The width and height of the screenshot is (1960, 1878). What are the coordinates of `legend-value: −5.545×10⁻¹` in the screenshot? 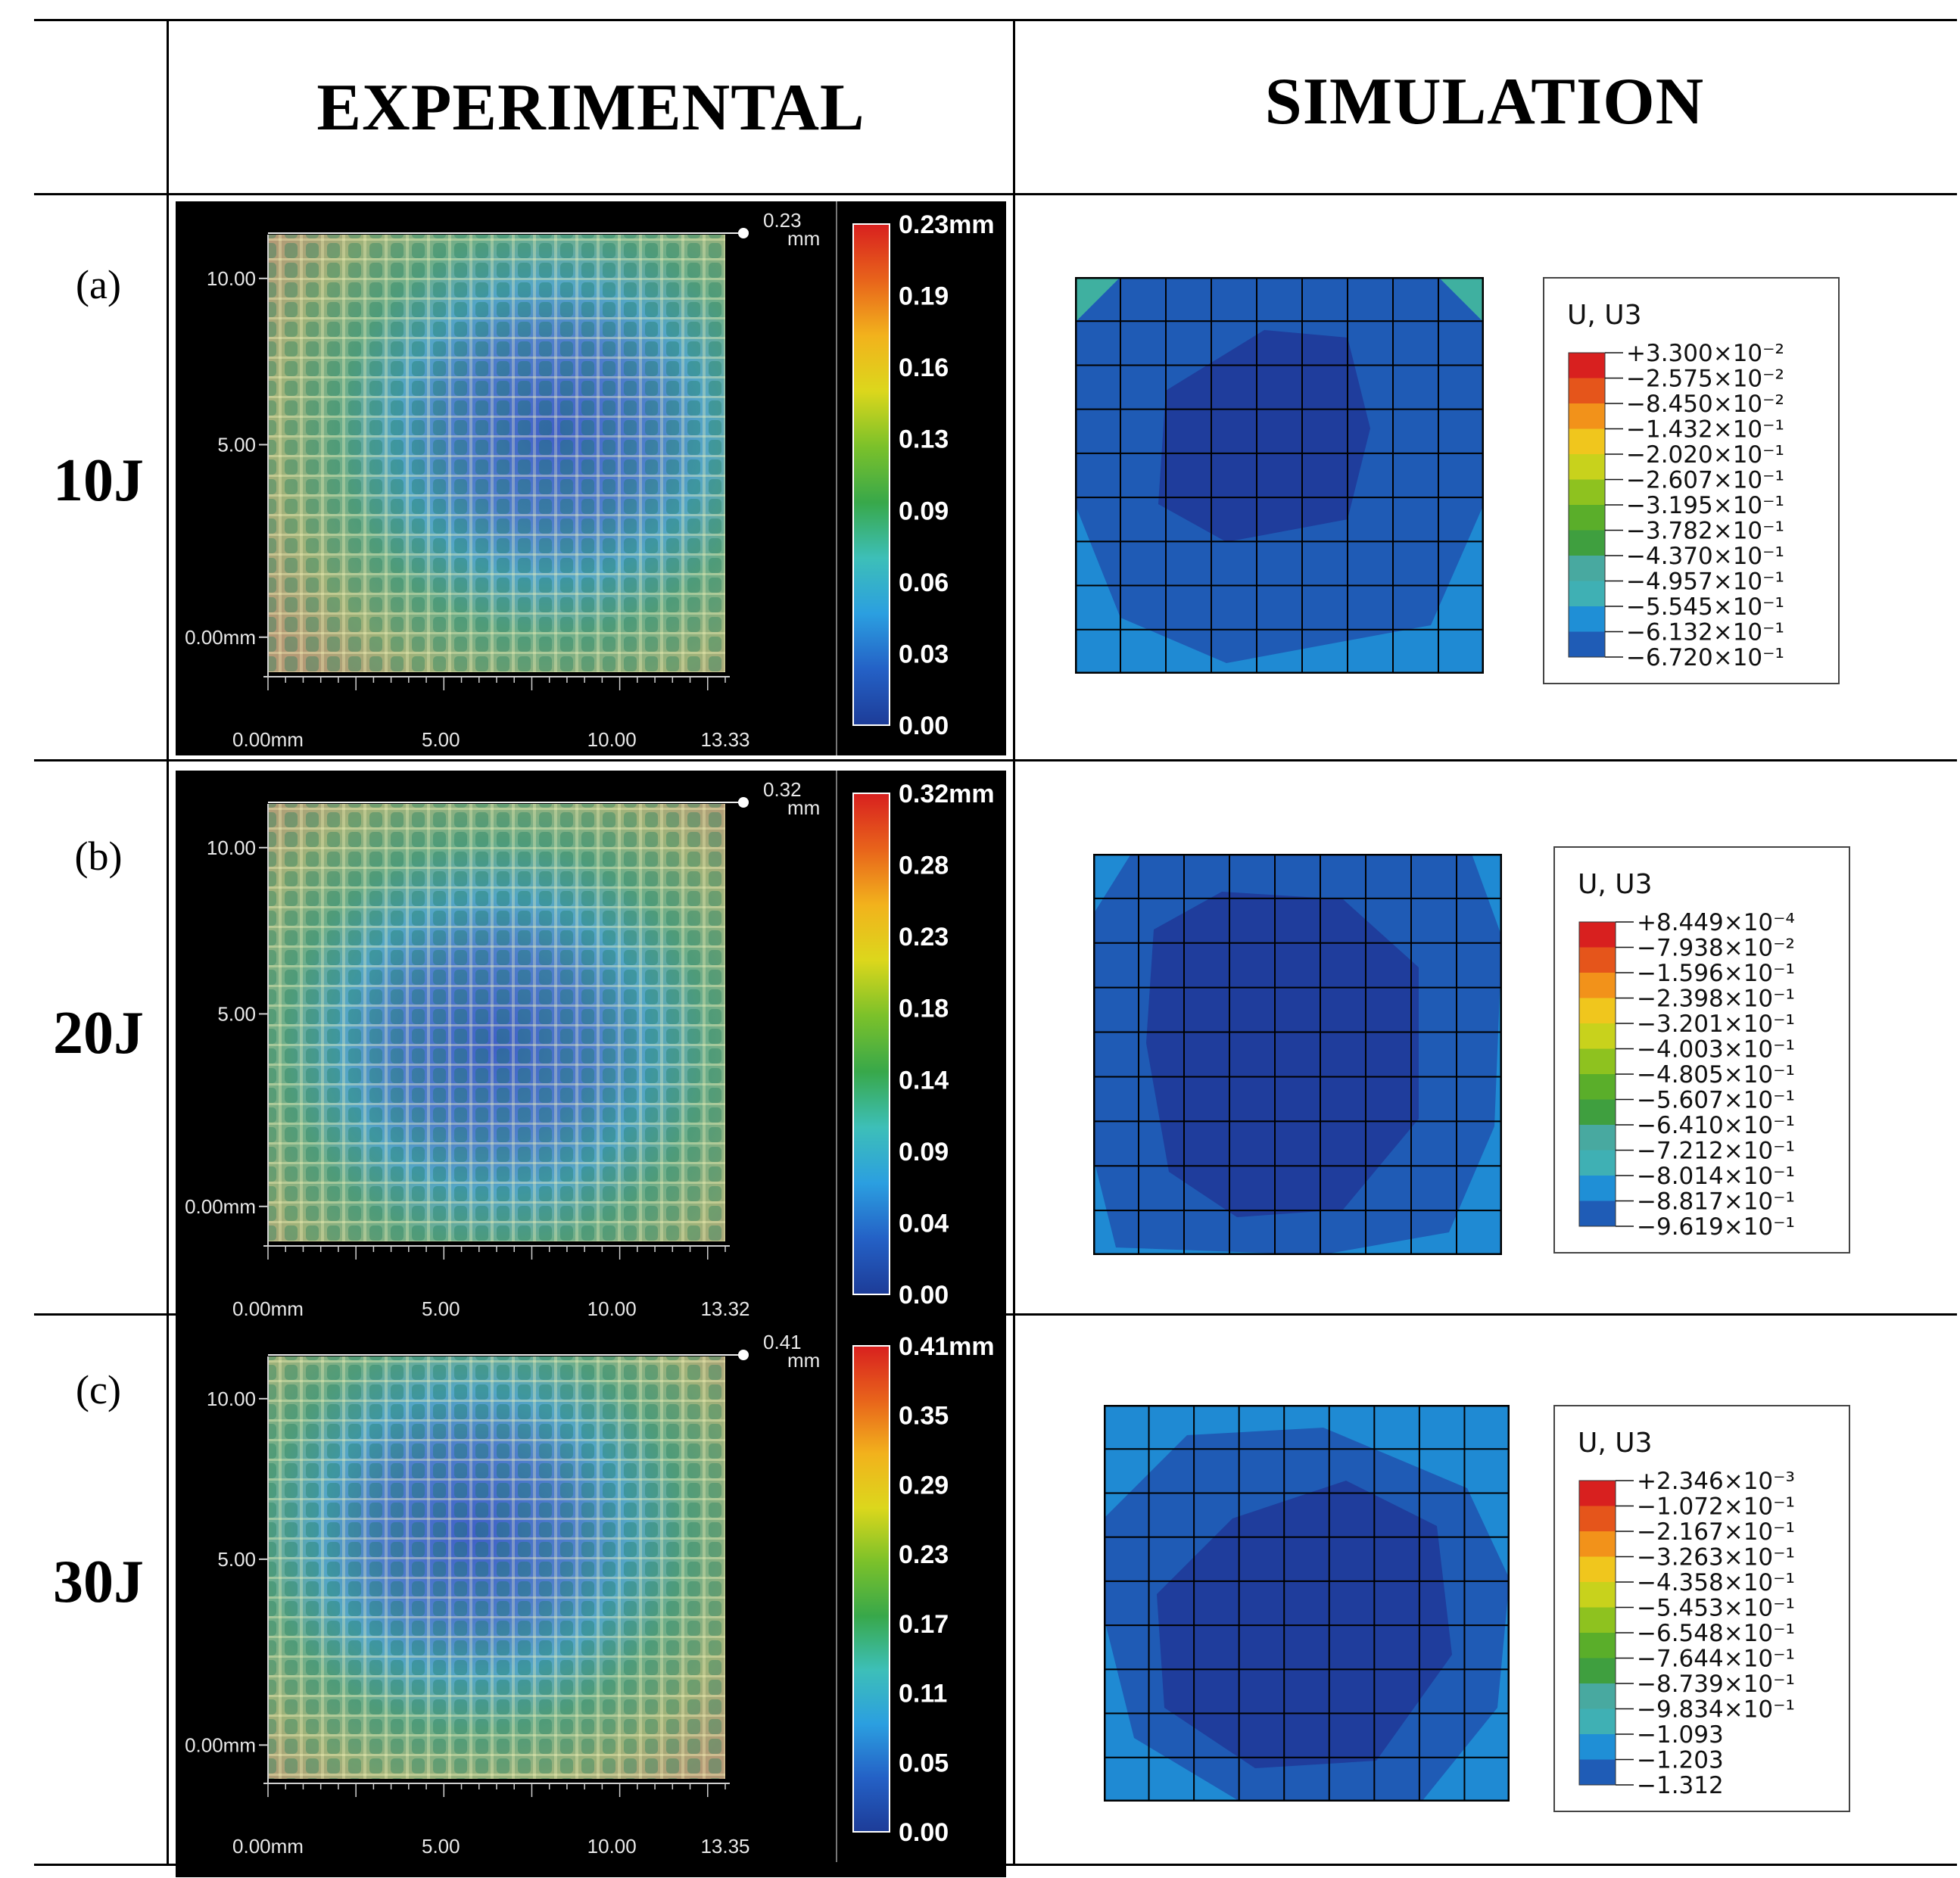 It's located at (1705, 607).